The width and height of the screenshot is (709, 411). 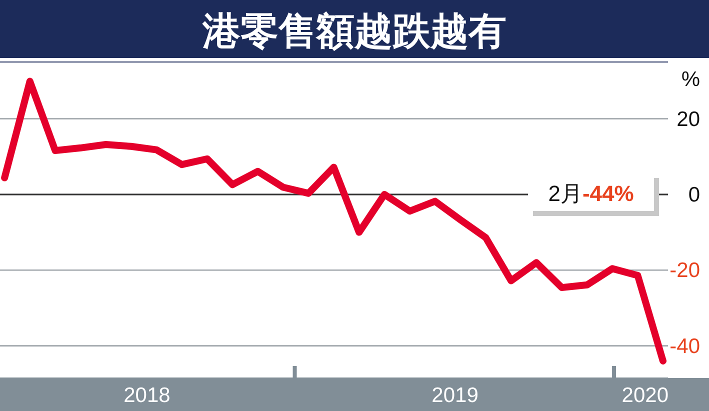 What do you see at coordinates (608, 193) in the screenshot?
I see `annotation: -44%` at bounding box center [608, 193].